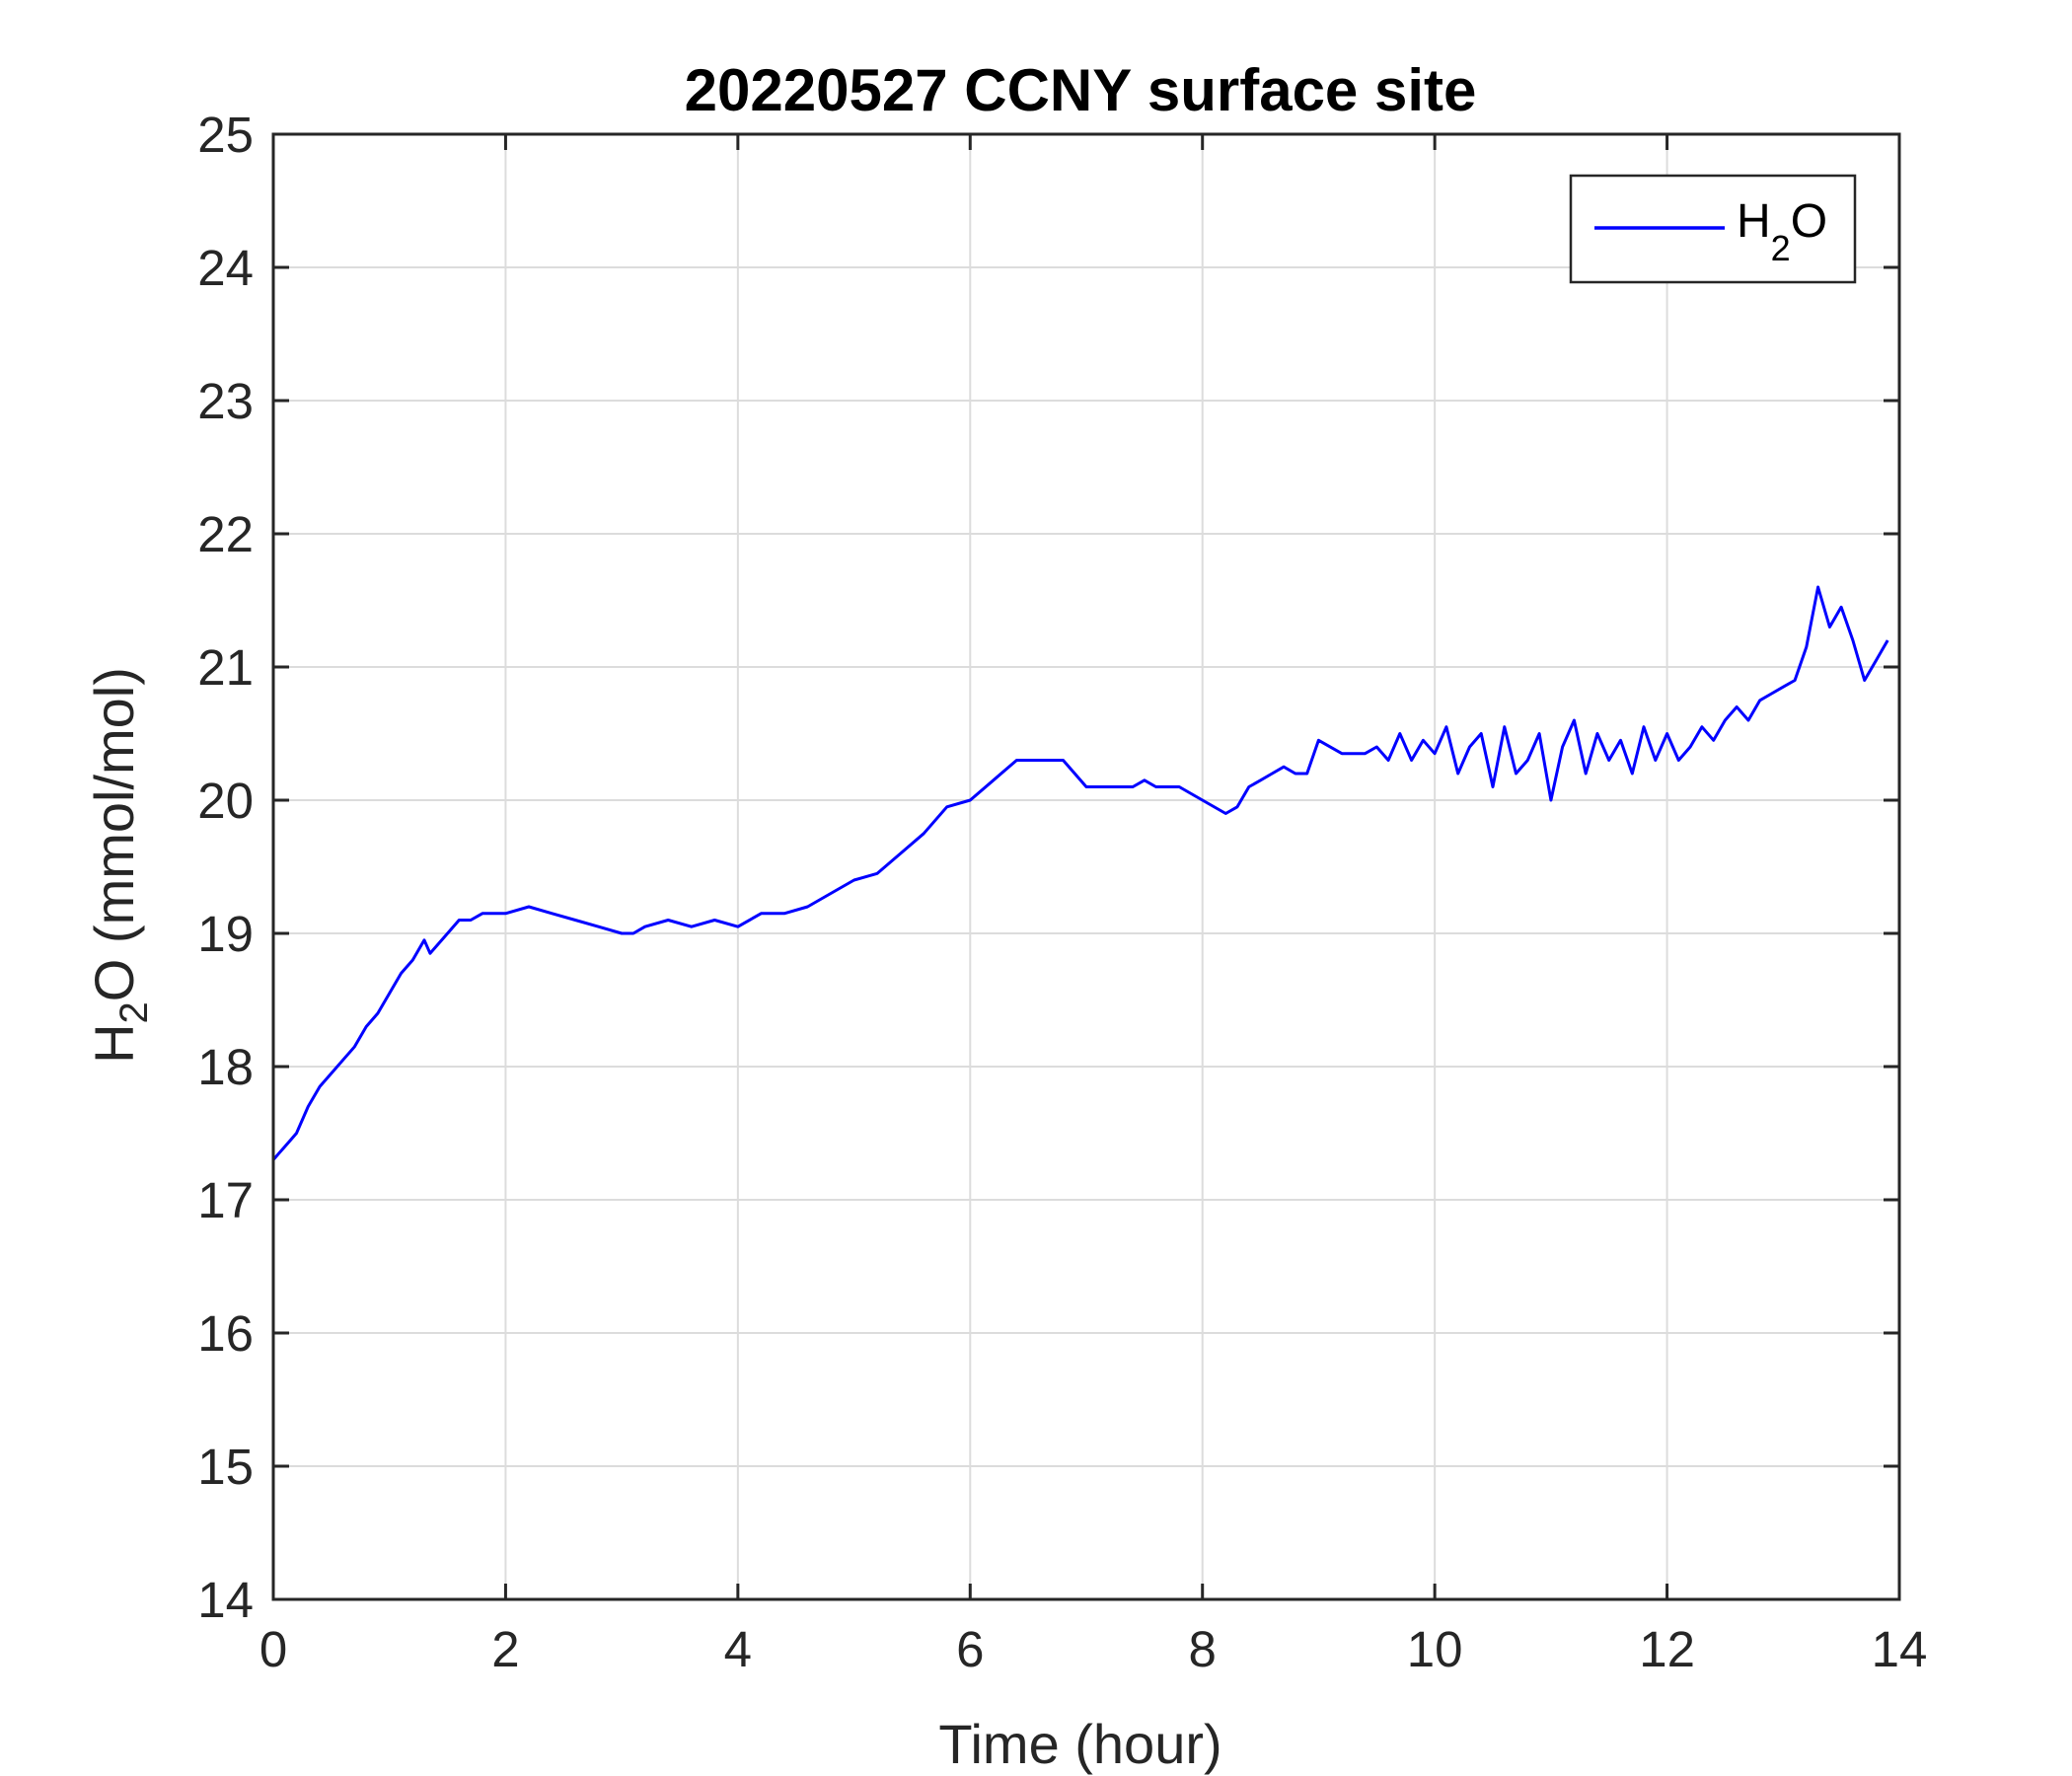 This screenshot has width=2072, height=1776. What do you see at coordinates (1809, 222) in the screenshot?
I see `legend-label-rest: O` at bounding box center [1809, 222].